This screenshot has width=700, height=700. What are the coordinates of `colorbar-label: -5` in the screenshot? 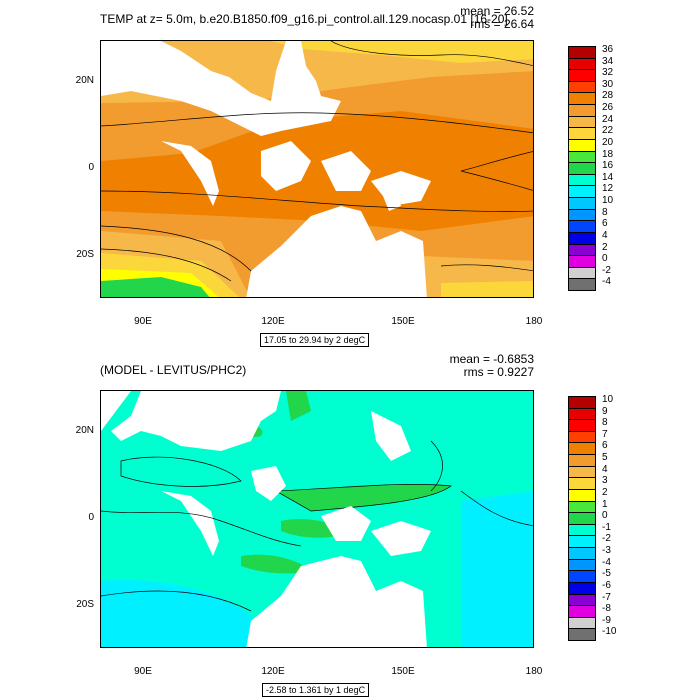 It's located at (606, 574).